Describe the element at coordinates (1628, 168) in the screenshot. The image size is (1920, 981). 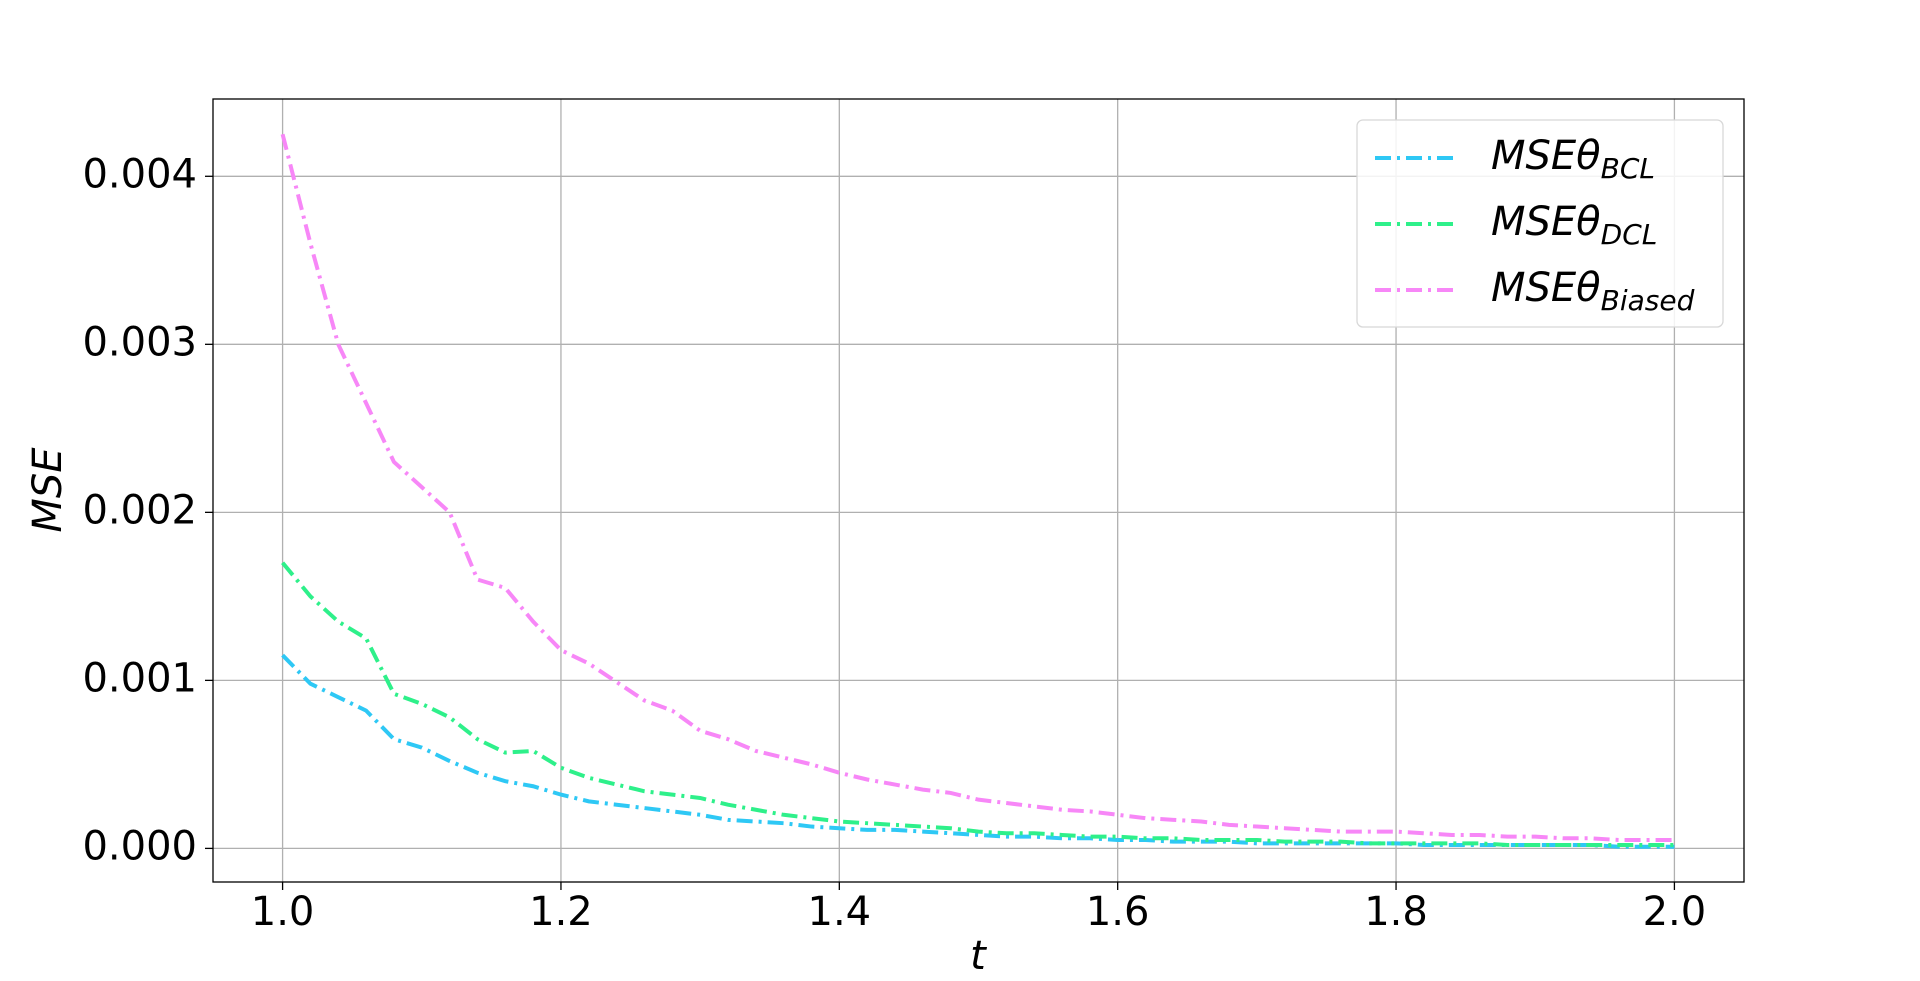
I see `legend-subscript: BCL` at that location.